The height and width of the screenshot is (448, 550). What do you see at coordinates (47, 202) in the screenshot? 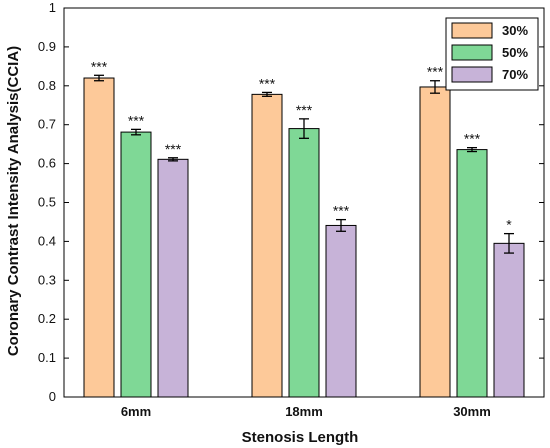
I see `y-tick-label: 0.5` at bounding box center [47, 202].